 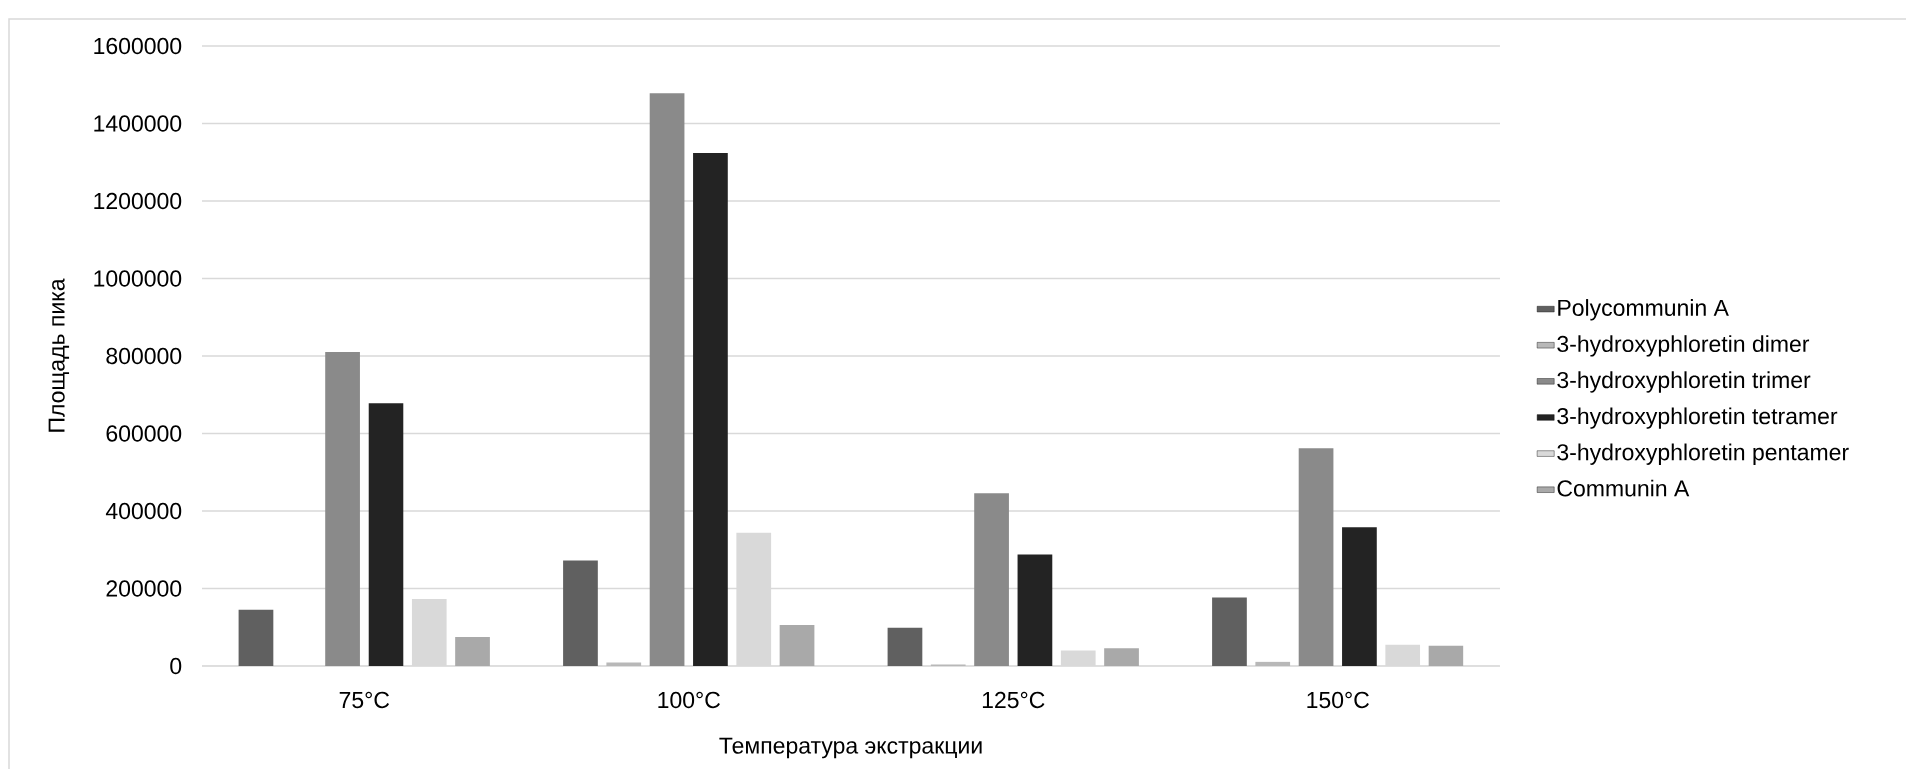 I want to click on y-tick-label: 1200000, so click(x=138, y=201).